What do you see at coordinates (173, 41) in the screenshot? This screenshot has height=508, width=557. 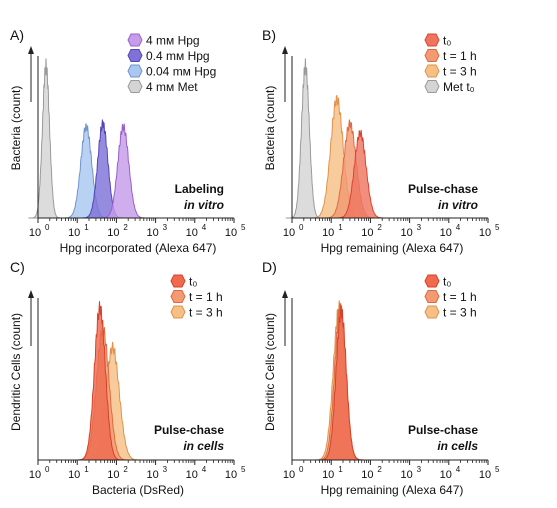 I see `legend-label: 4 mм Hpg` at bounding box center [173, 41].